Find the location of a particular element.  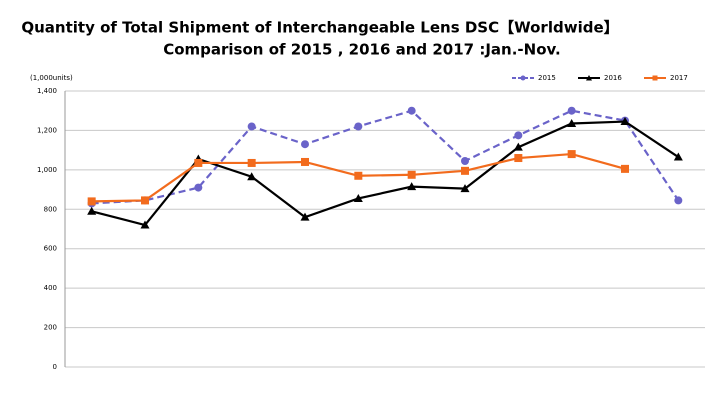

y-tick-label: 1,200 is located at coordinates (47, 130).